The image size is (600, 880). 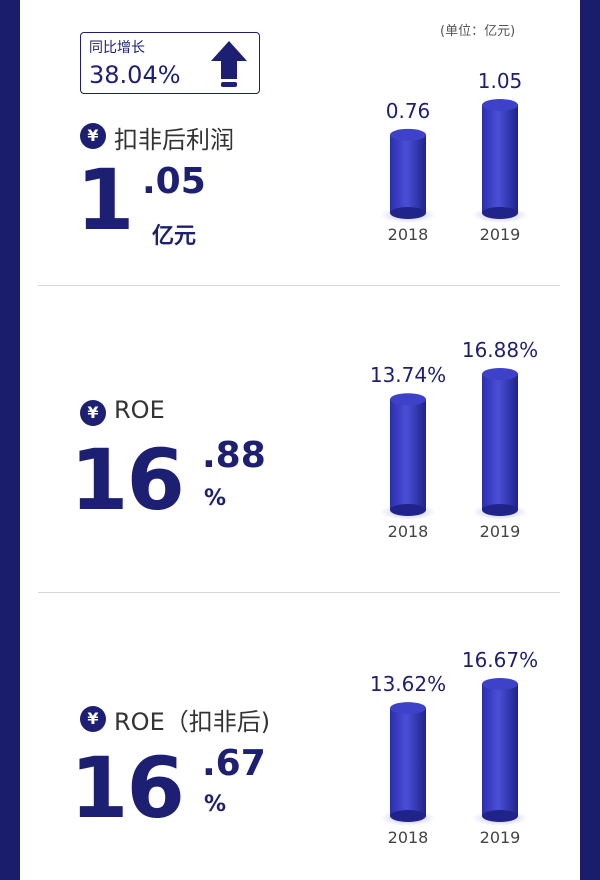 What do you see at coordinates (139, 410) in the screenshot?
I see `metric-title: ROE` at bounding box center [139, 410].